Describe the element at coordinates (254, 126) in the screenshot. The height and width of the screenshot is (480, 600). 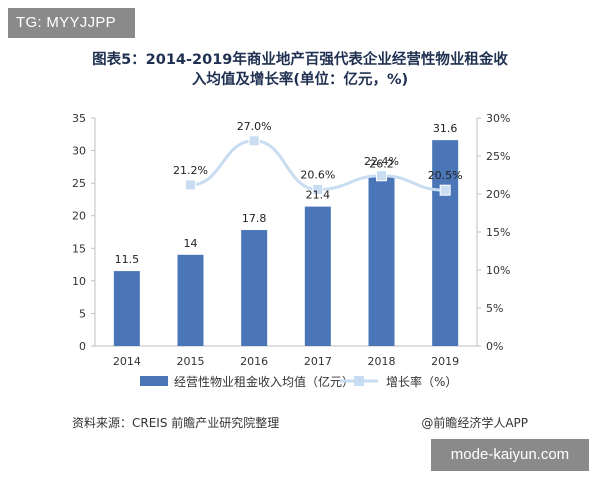
I see `growth-data-label: 27.0%` at that location.